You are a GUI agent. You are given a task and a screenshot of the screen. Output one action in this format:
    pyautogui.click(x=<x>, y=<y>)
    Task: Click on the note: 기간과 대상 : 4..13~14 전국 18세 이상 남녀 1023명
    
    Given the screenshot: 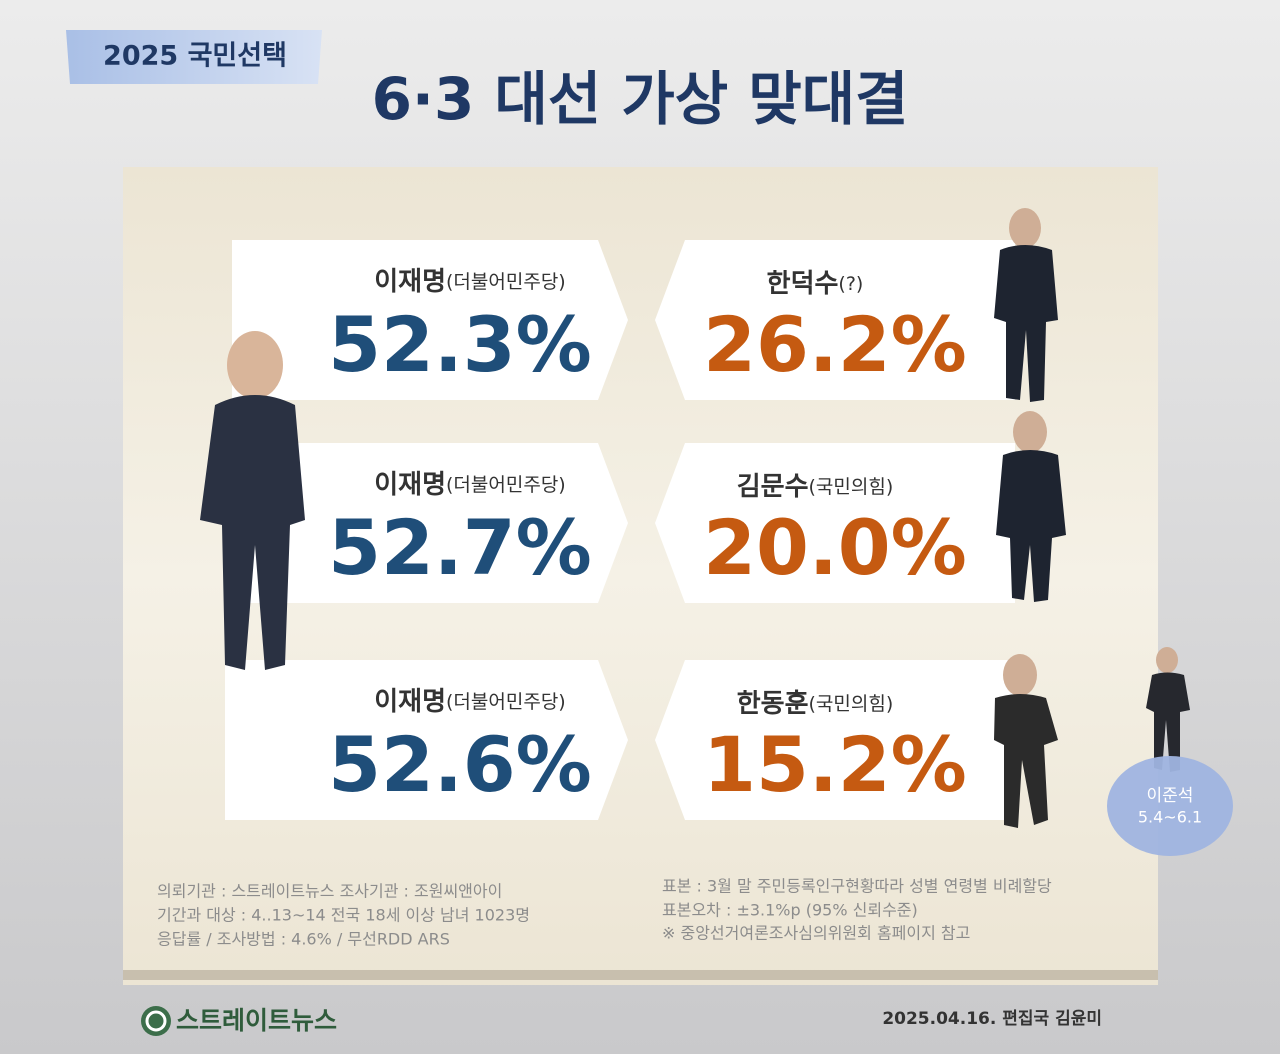 What is the action you would take?
    pyautogui.click(x=343, y=915)
    